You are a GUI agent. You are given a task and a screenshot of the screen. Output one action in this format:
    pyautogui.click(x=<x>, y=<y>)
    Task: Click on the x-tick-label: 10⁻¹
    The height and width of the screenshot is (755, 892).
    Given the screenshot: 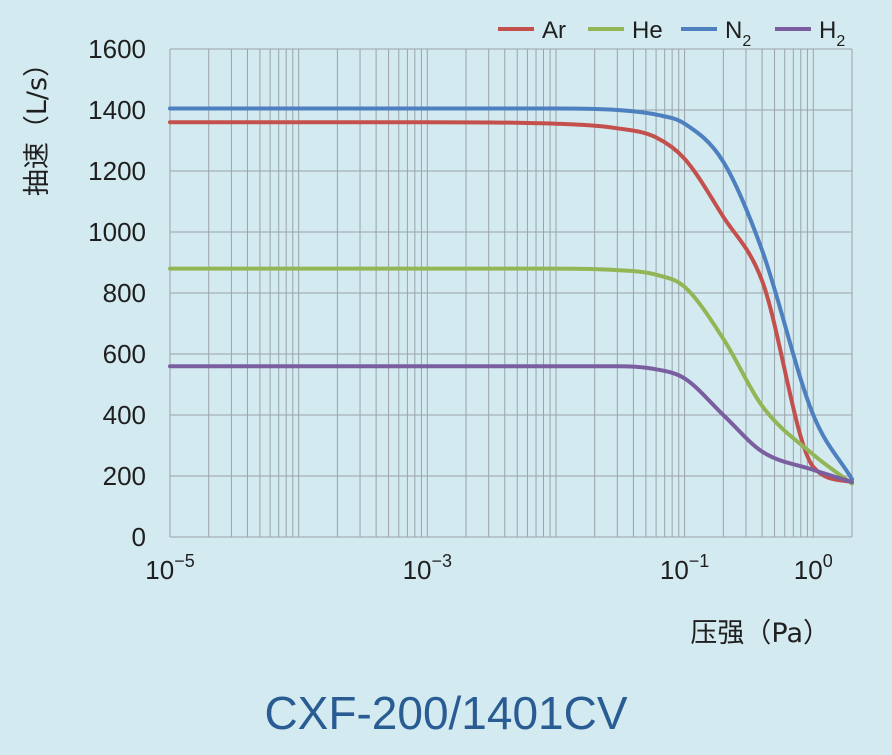 What is the action you would take?
    pyautogui.click(x=684, y=568)
    